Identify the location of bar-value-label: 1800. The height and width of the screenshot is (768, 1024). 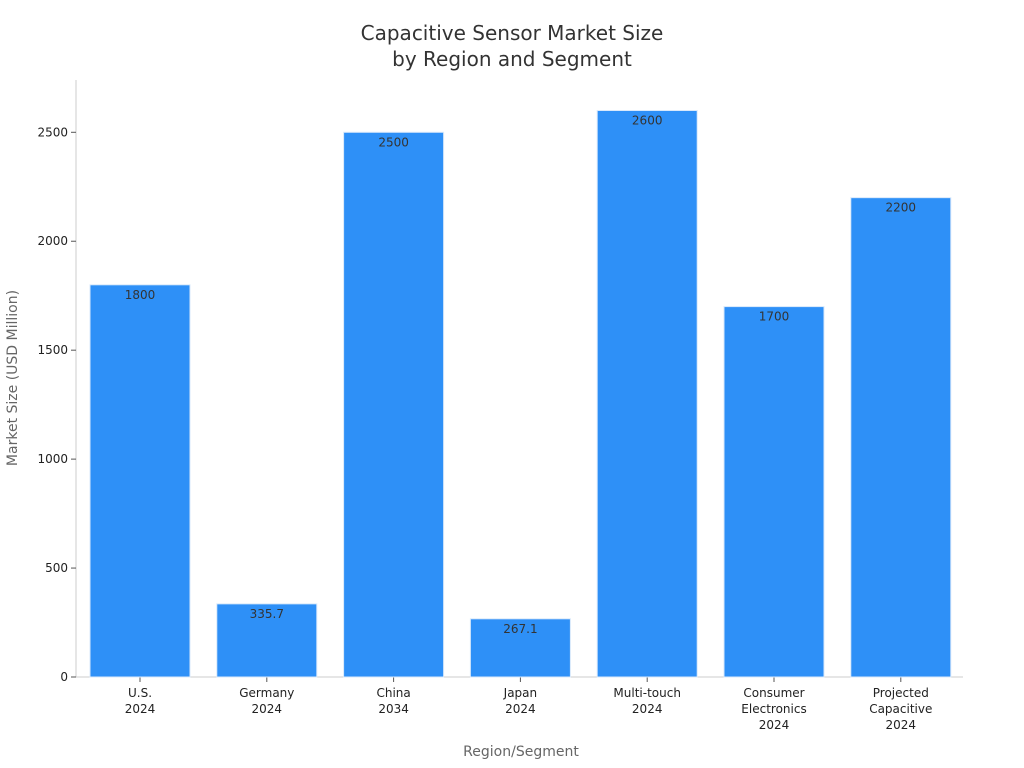
(140, 295).